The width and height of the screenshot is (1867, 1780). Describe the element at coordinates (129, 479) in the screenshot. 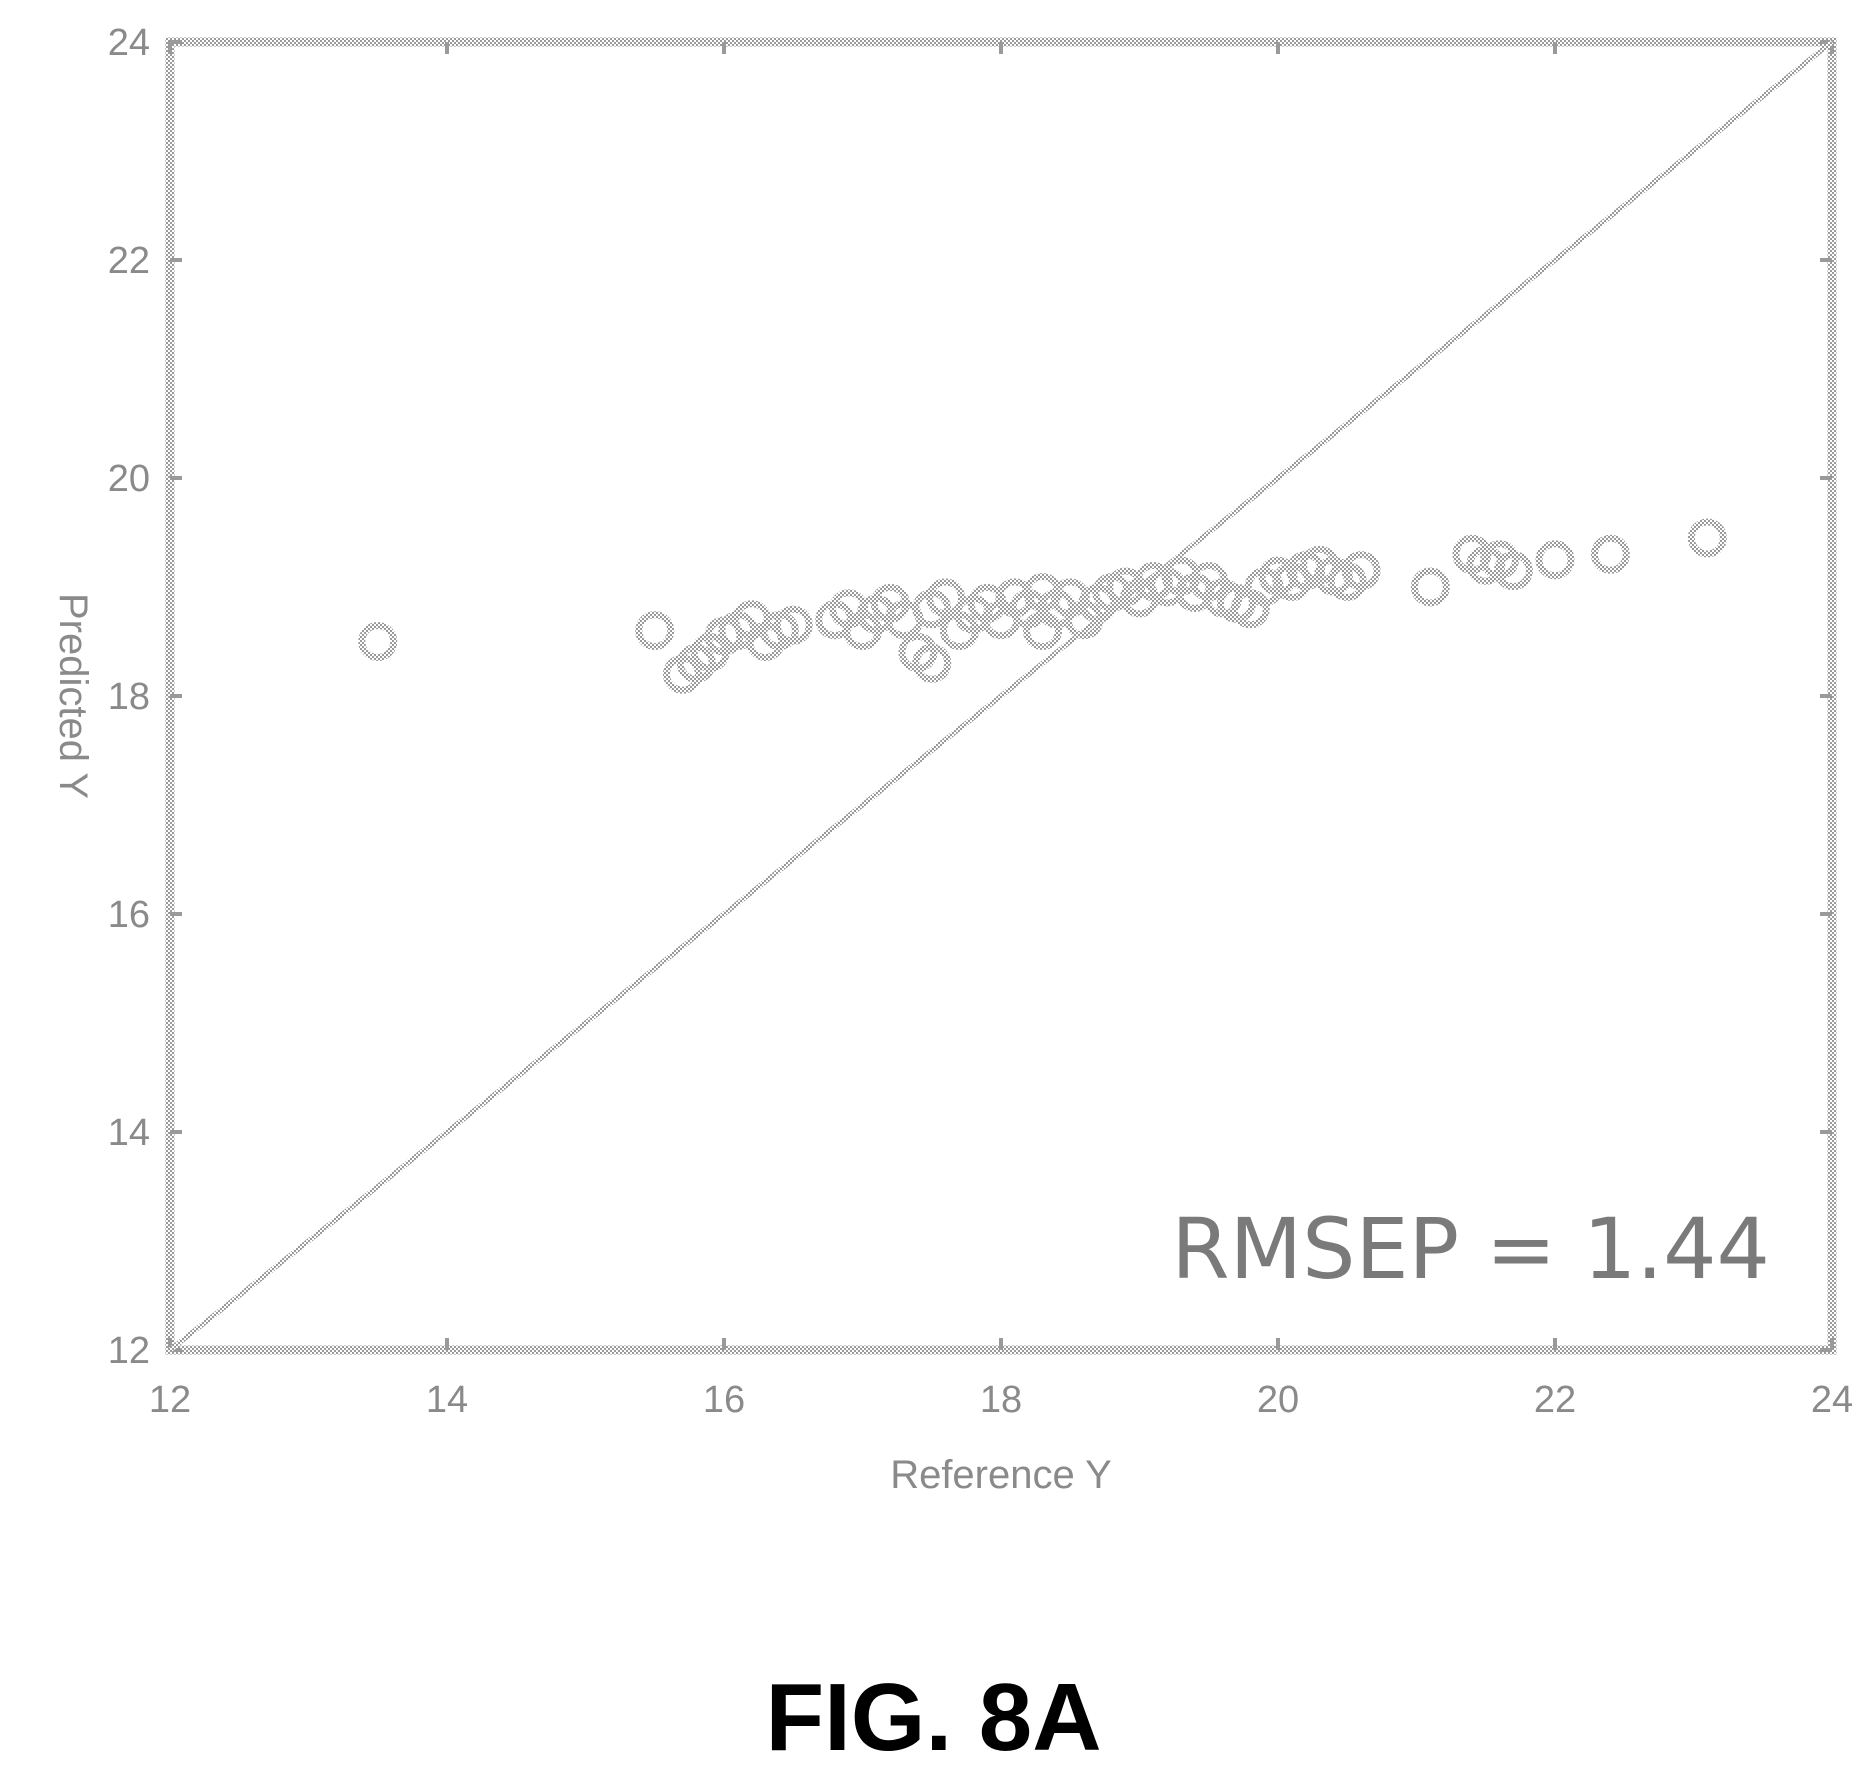

I see `y-tick-label: 20` at that location.